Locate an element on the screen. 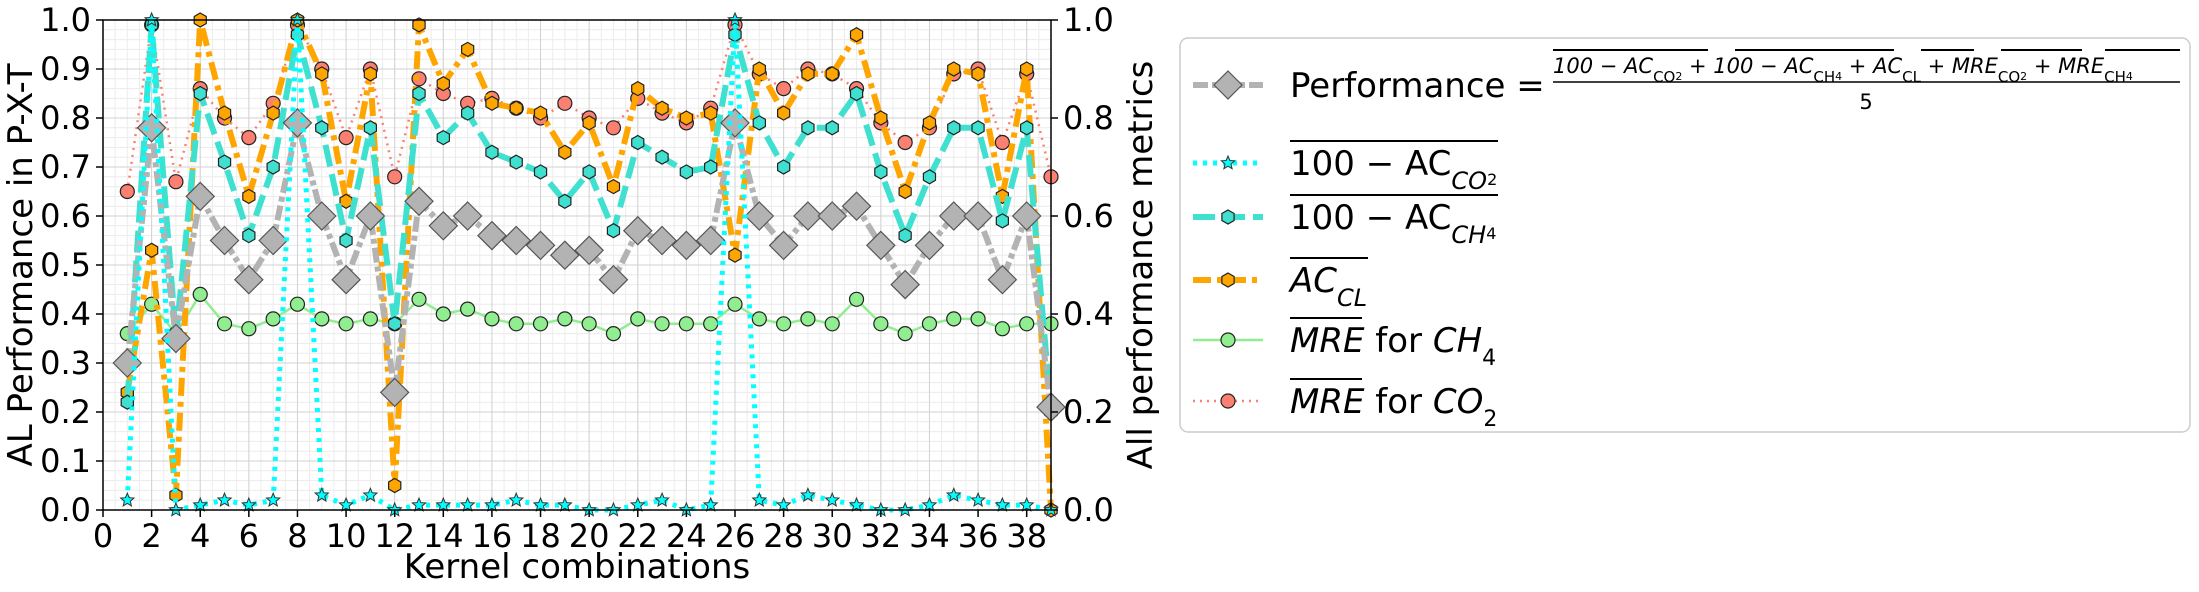  x-tick-label: 38 is located at coordinates (1026, 536).